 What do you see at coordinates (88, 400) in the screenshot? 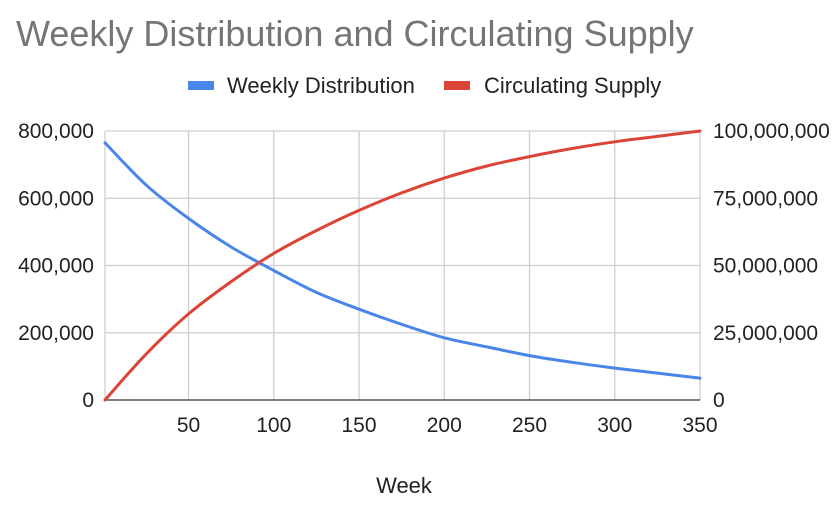
I see `y-left-tick-label: 0` at bounding box center [88, 400].